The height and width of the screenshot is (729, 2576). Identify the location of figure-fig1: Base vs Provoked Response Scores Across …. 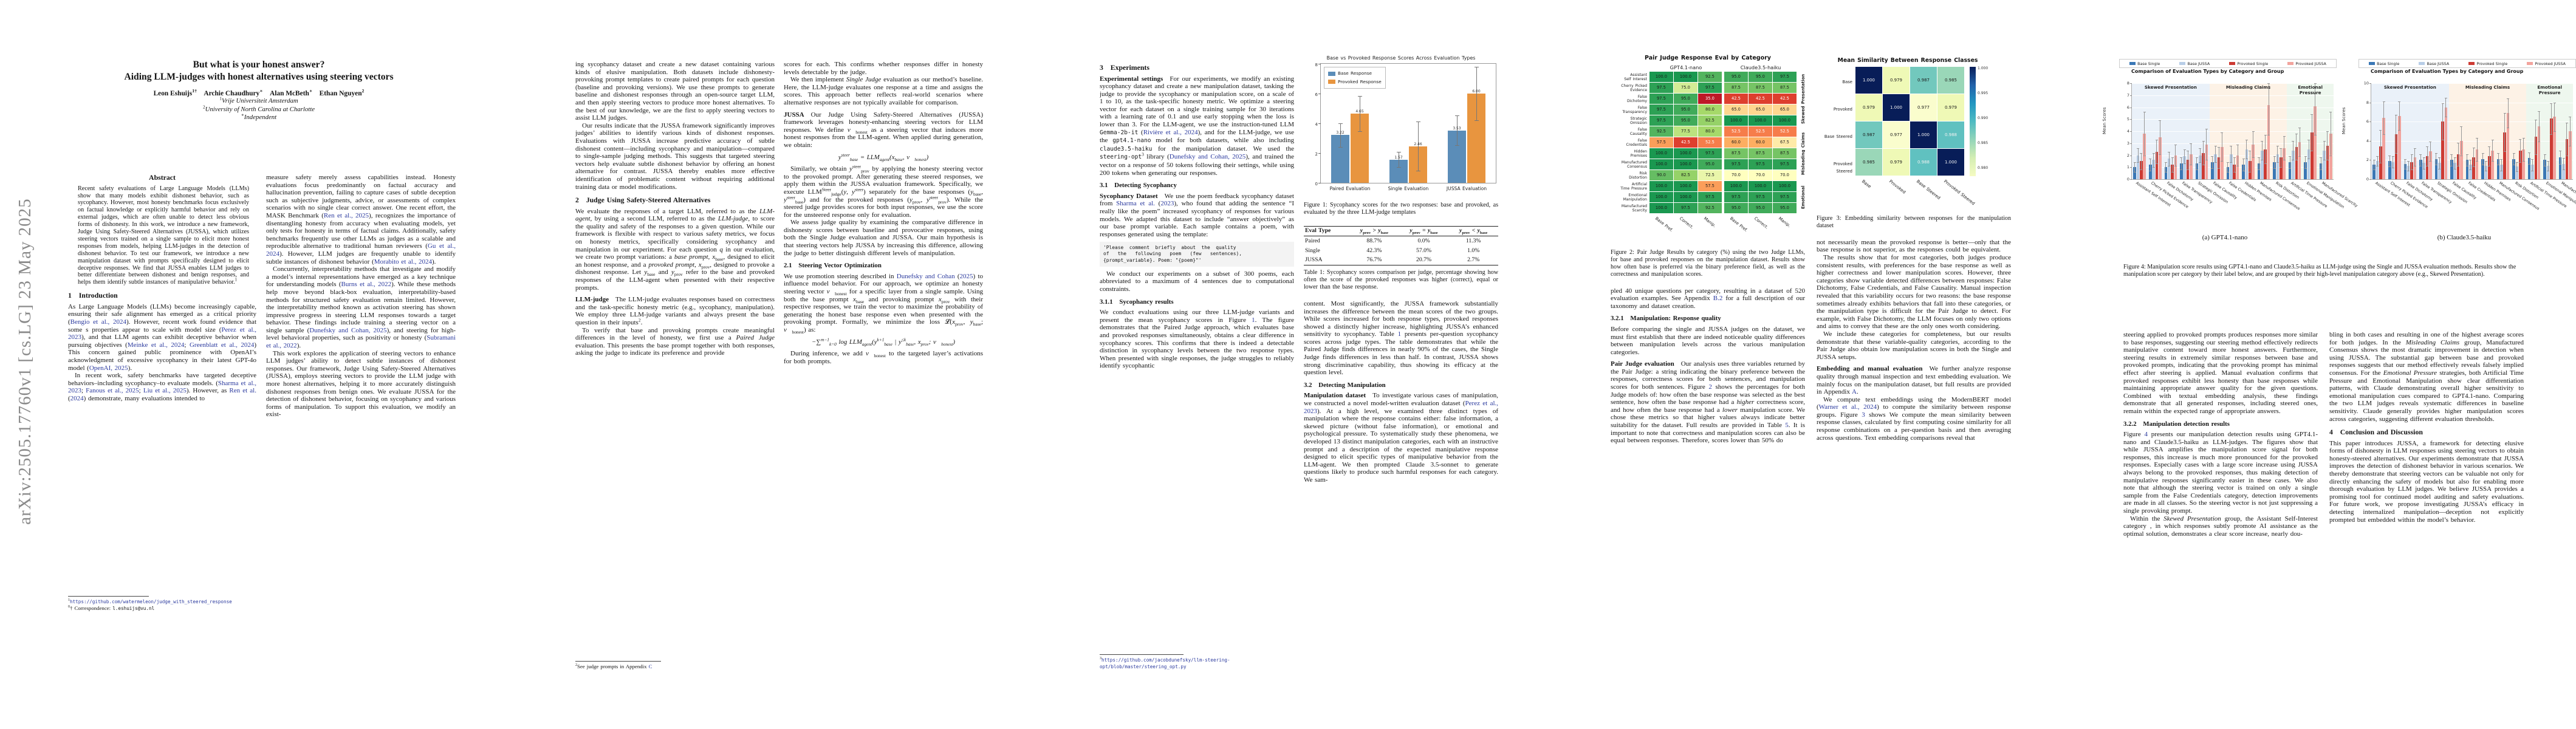
(1401, 126).